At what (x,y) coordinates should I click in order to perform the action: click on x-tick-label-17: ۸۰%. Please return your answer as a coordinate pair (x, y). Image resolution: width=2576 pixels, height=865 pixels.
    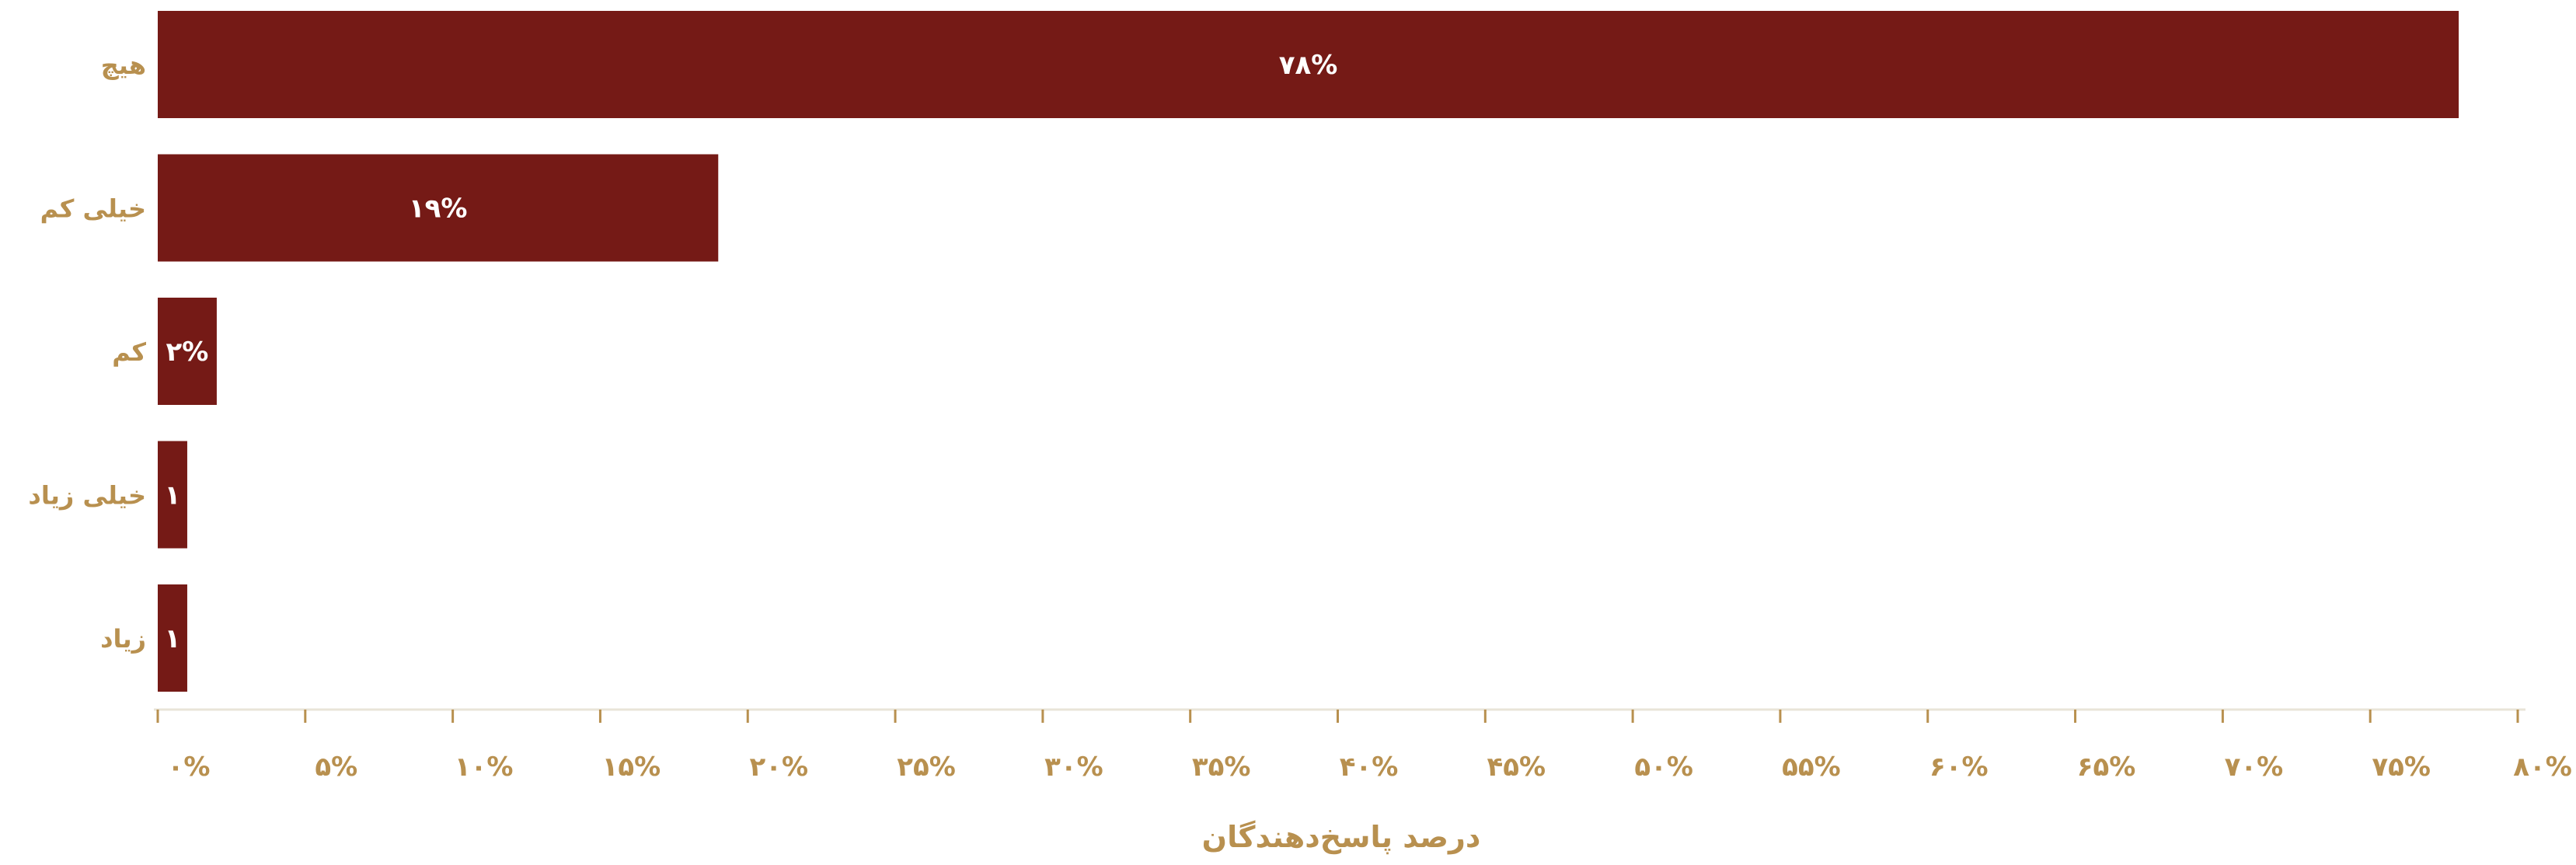
    Looking at the image, I should click on (2542, 767).